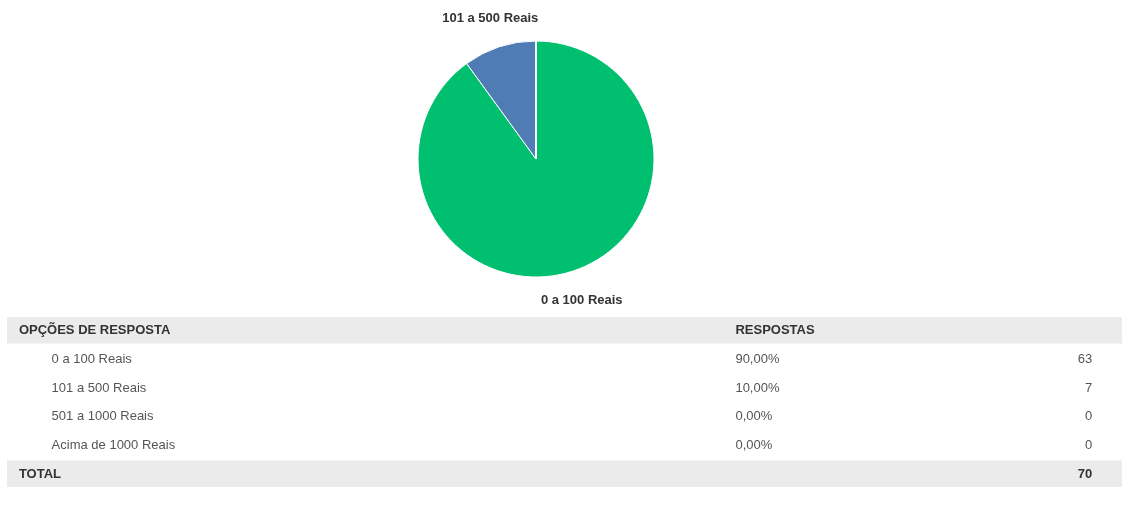 The image size is (1129, 525). Describe the element at coordinates (536, 159) in the screenshot. I see `pie-slice` at that location.